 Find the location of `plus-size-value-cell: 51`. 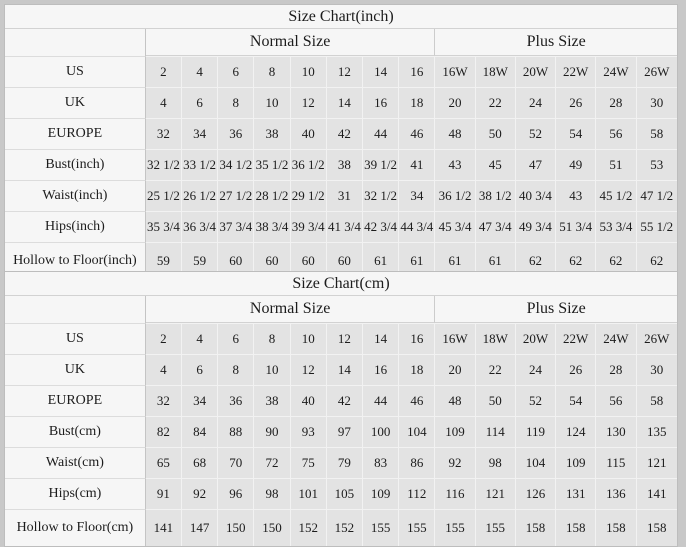

plus-size-value-cell: 51 is located at coordinates (616, 164).